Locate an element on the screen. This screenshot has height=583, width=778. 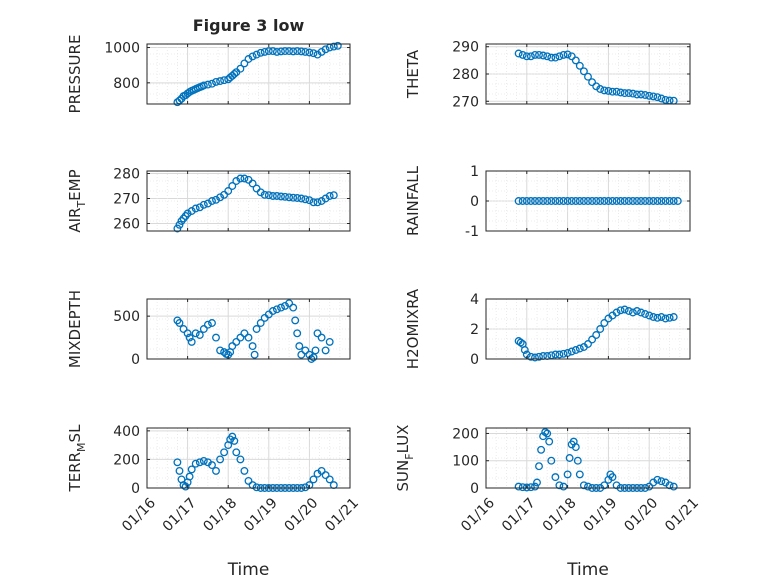
y-tick-label: 1 is located at coordinates (474, 172).